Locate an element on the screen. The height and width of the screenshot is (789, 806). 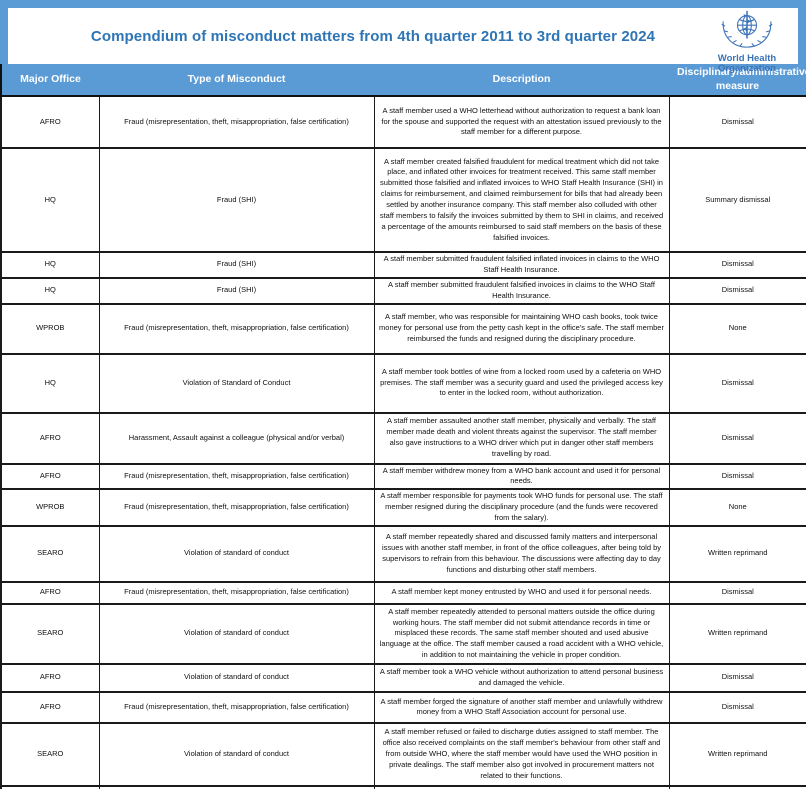
partial-row is located at coordinates (403, 787).